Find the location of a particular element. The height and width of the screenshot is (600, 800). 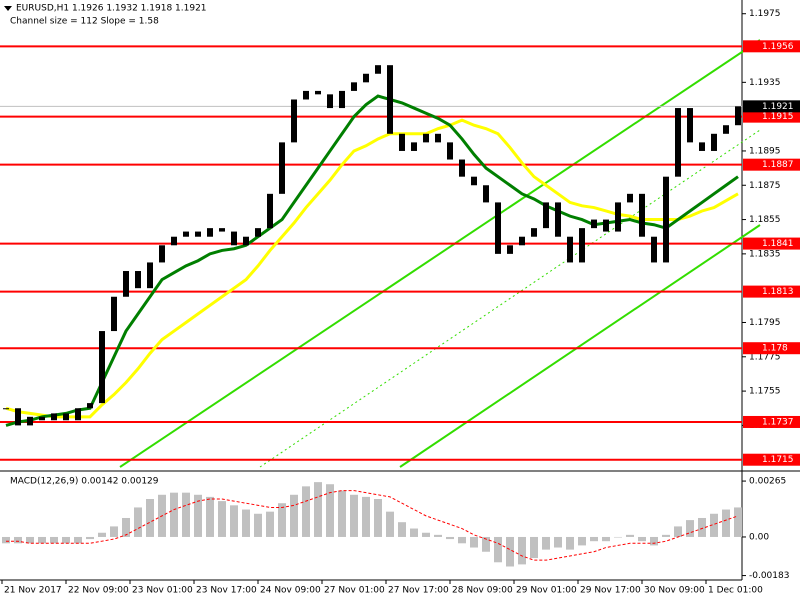

x-tick-label: 23 Nov 01:00 is located at coordinates (162, 591).